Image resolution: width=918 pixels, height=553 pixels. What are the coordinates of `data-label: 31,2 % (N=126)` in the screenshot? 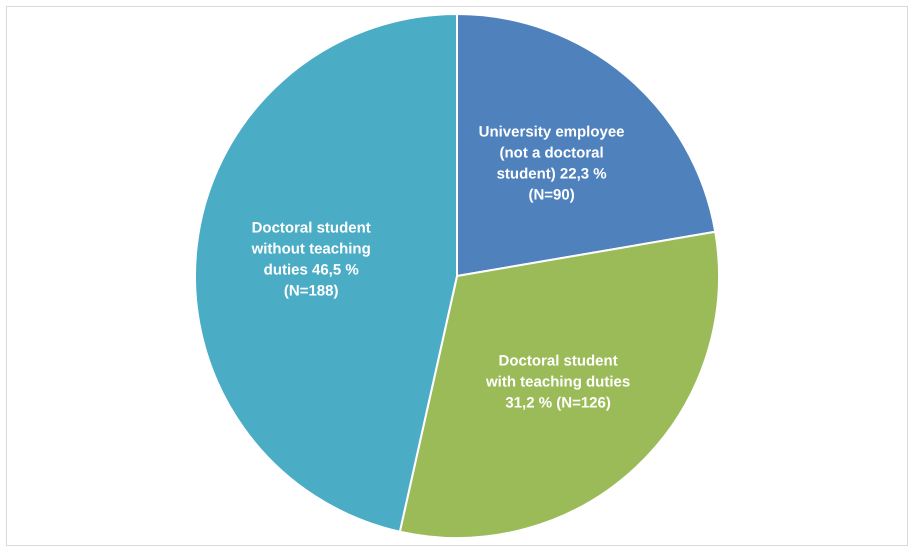 It's located at (558, 403).